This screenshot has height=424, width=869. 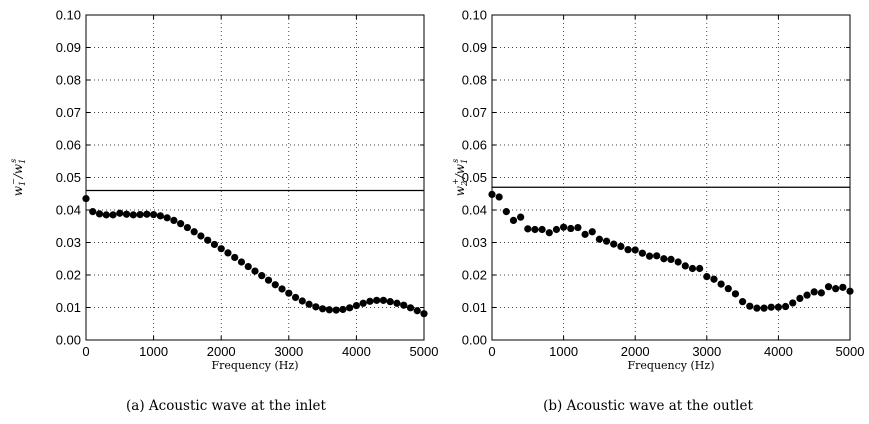 I want to click on y-tick-label: 0.03, so click(x=68, y=242).